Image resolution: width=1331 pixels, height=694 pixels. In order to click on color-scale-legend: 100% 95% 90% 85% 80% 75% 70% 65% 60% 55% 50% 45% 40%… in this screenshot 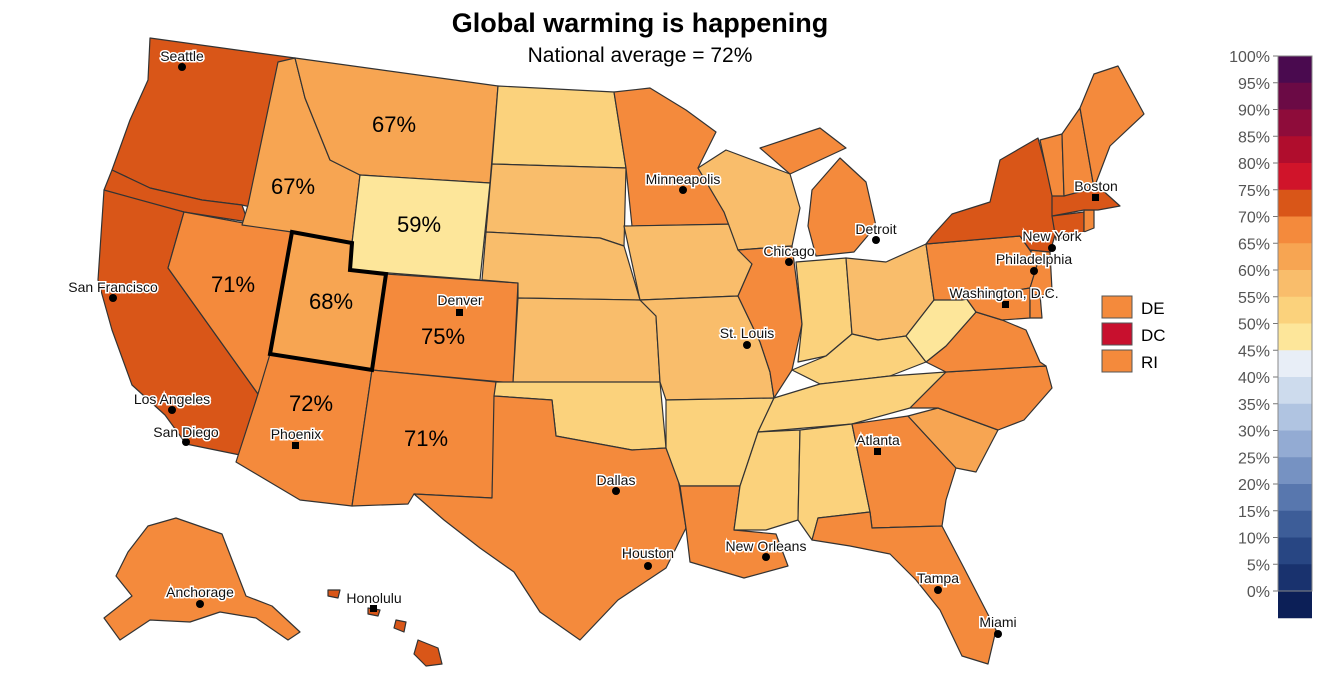, I will do `click(1271, 334)`.